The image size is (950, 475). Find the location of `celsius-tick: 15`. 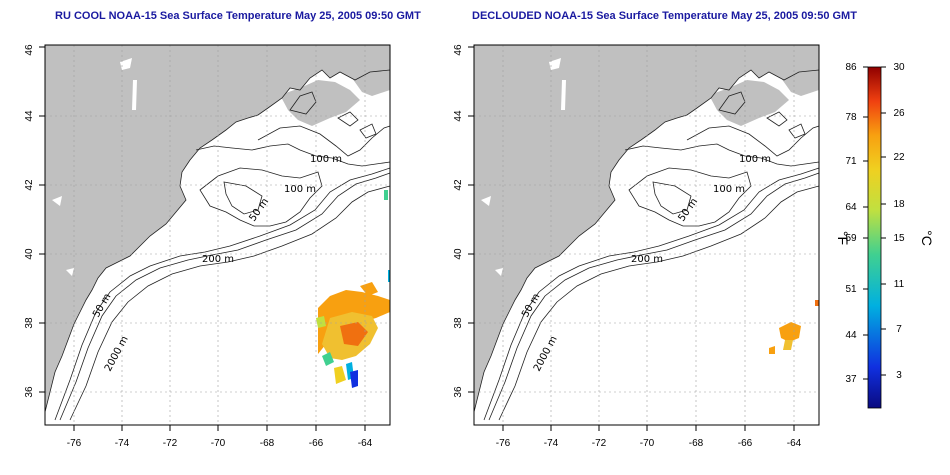

celsius-tick: 15 is located at coordinates (899, 238).